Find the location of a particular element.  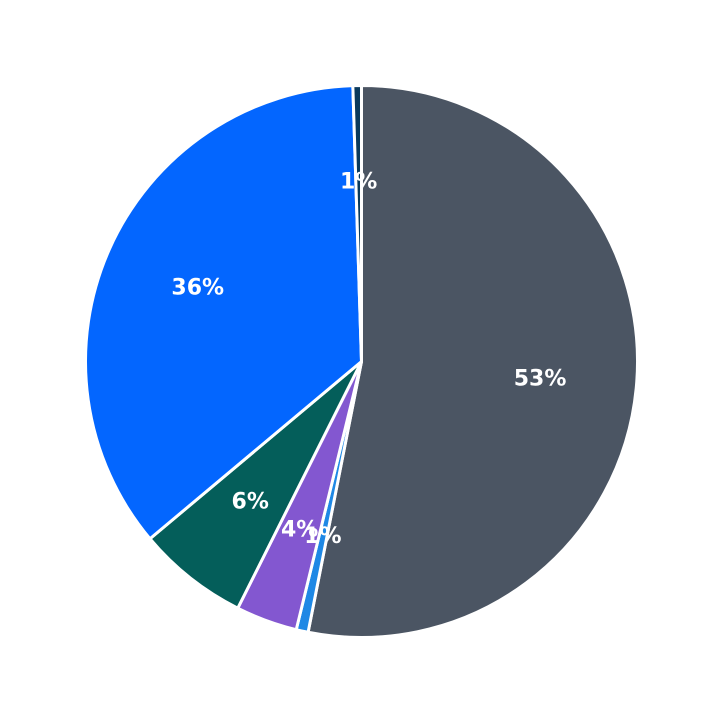

pie-slice-label-3: 6% is located at coordinates (250, 502).